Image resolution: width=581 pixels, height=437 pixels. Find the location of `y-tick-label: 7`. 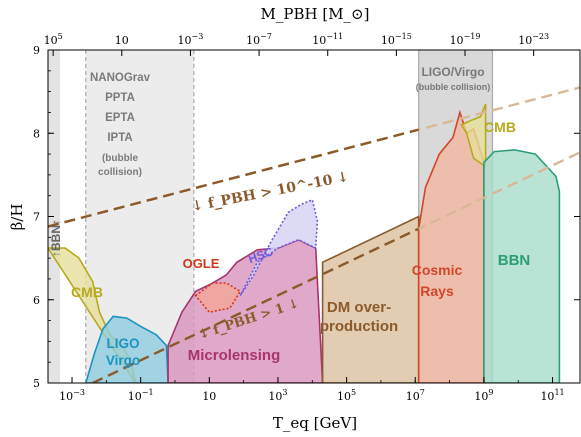

y-tick-label: 7 is located at coordinates (36, 217).